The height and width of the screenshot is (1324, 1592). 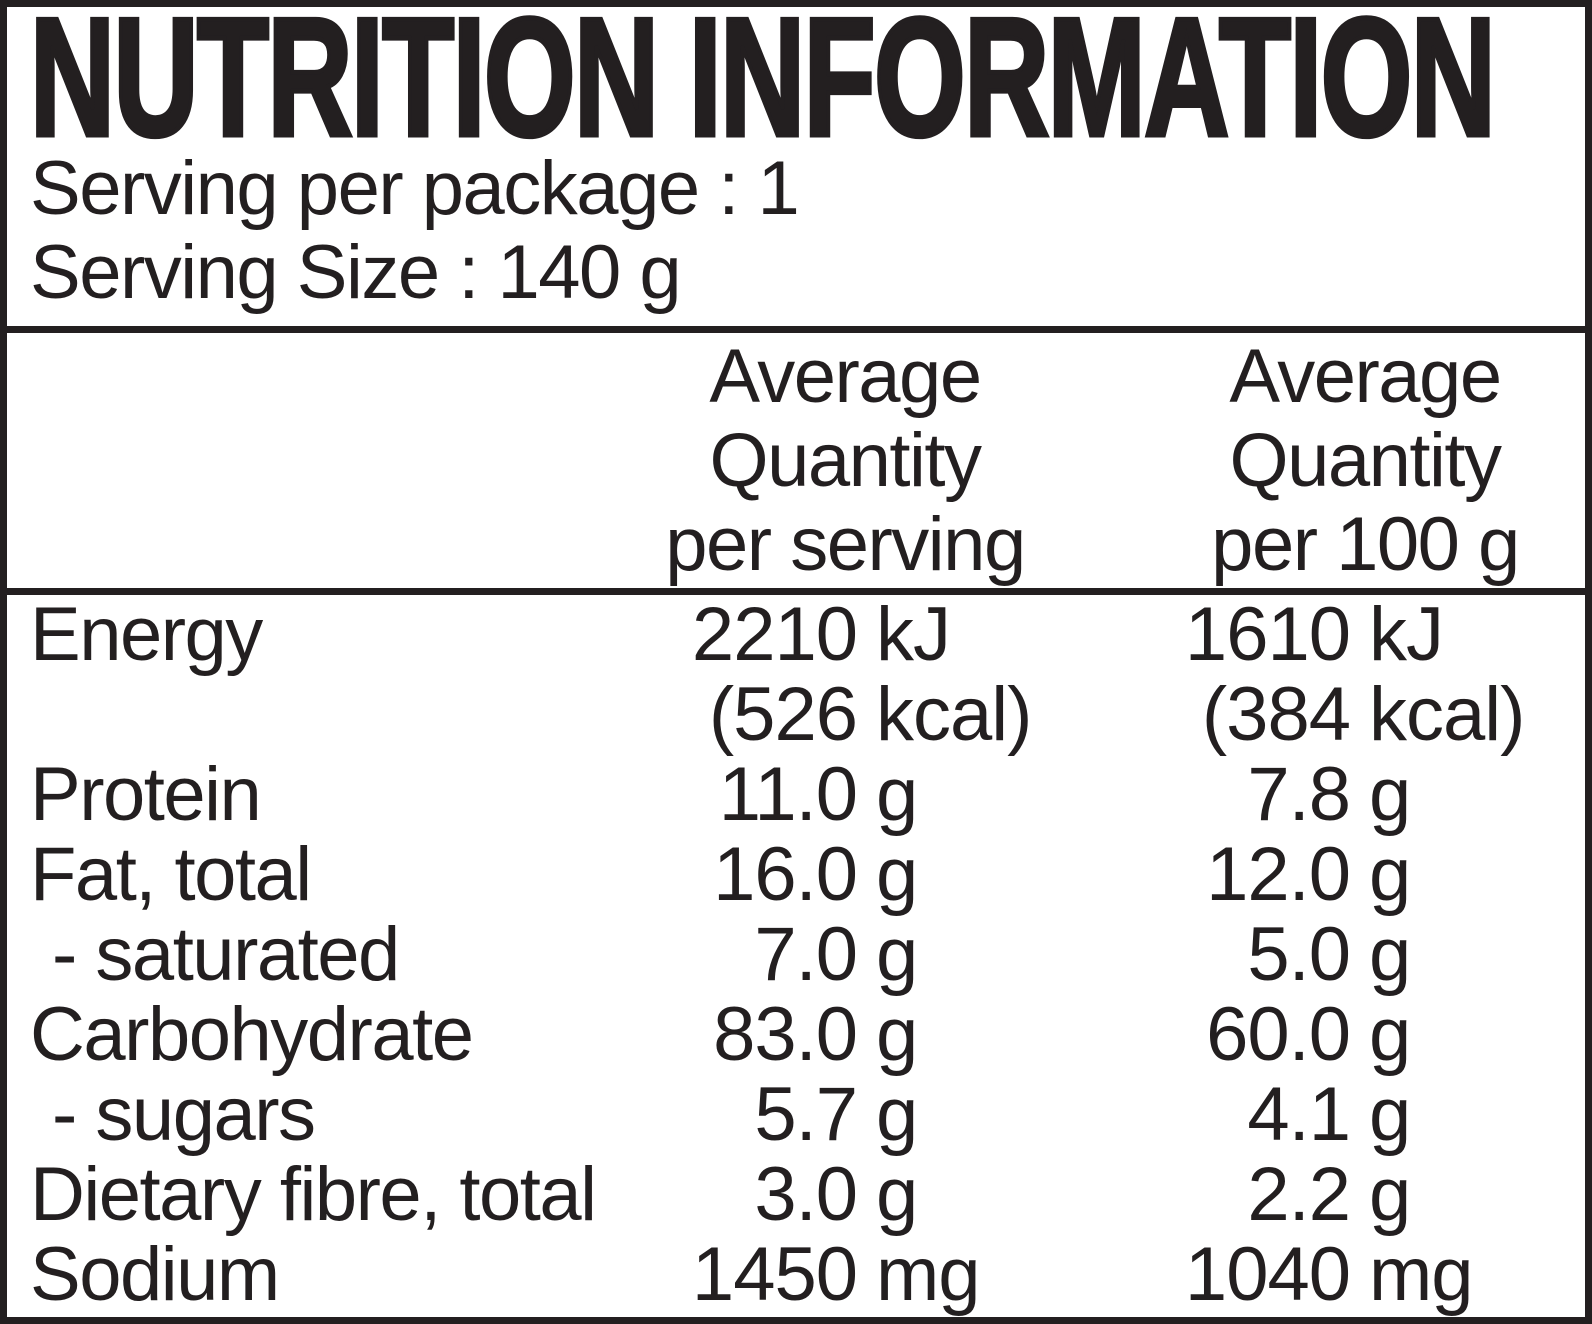 I want to click on nutrient-row-energy: Energy 2210 kJ 1610 kJ, so click(x=796, y=635).